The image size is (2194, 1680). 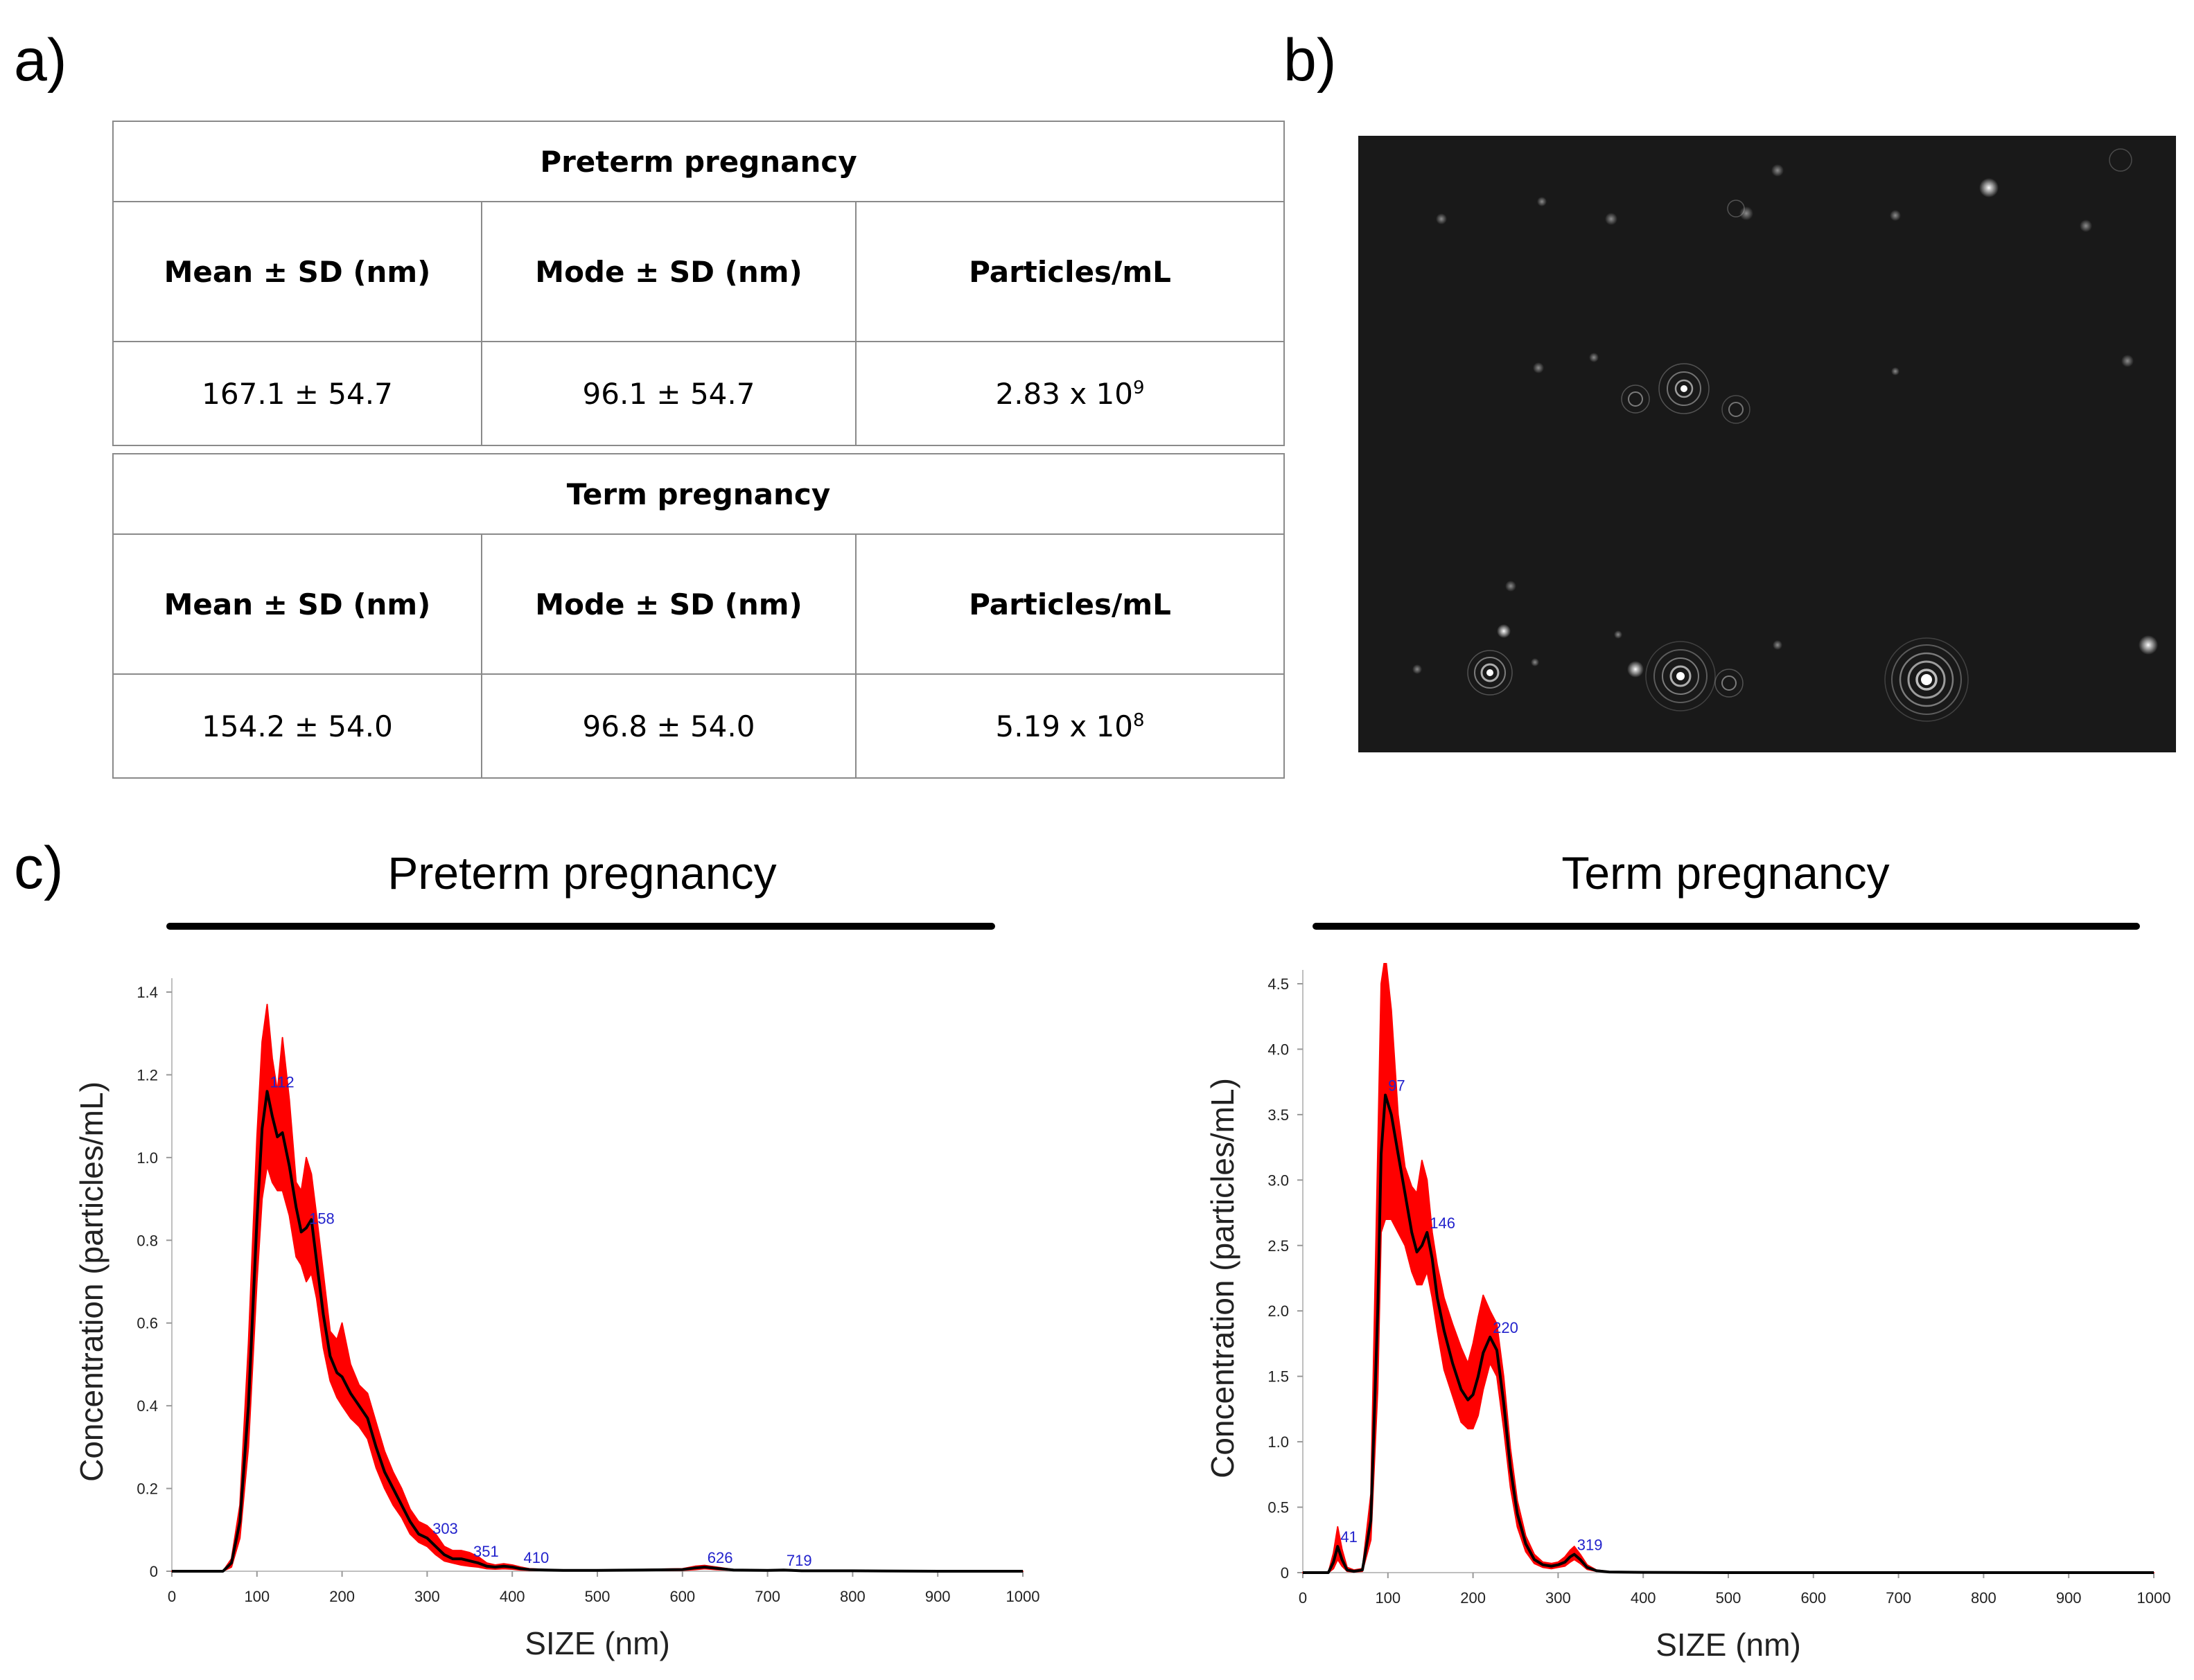 What do you see at coordinates (147, 1075) in the screenshot?
I see `y-tick-label: 1.2` at bounding box center [147, 1075].